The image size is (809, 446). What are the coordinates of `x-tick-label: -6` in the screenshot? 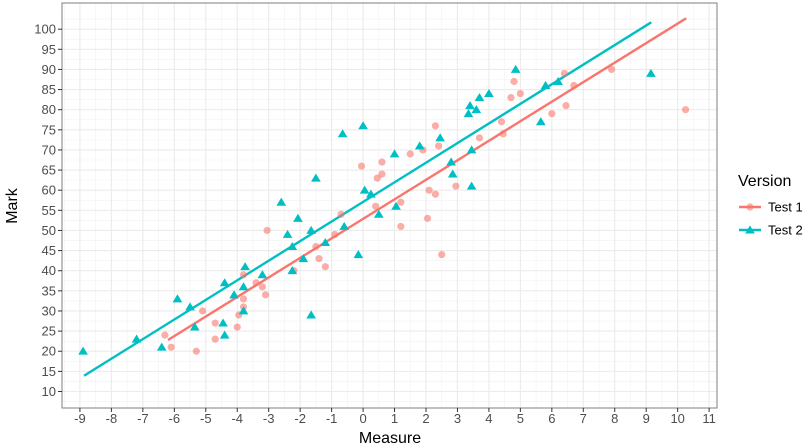 It's located at (175, 418).